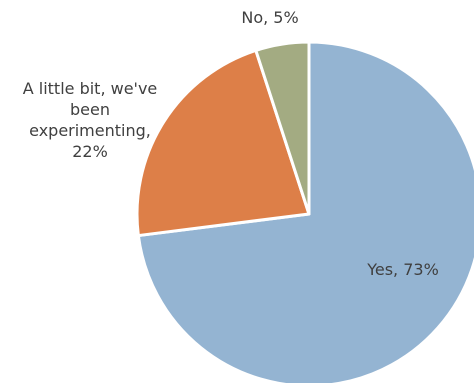 The width and height of the screenshot is (474, 383). Describe the element at coordinates (269, 17) in the screenshot. I see `data-label-no: No, 5%` at that location.